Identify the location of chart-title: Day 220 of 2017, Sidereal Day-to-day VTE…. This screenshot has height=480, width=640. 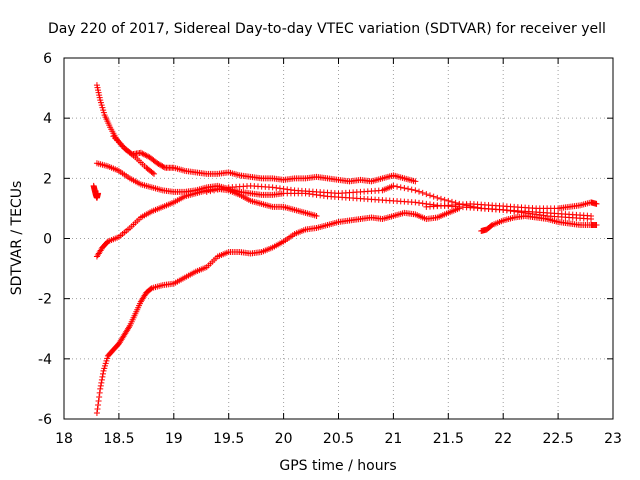
(327, 29).